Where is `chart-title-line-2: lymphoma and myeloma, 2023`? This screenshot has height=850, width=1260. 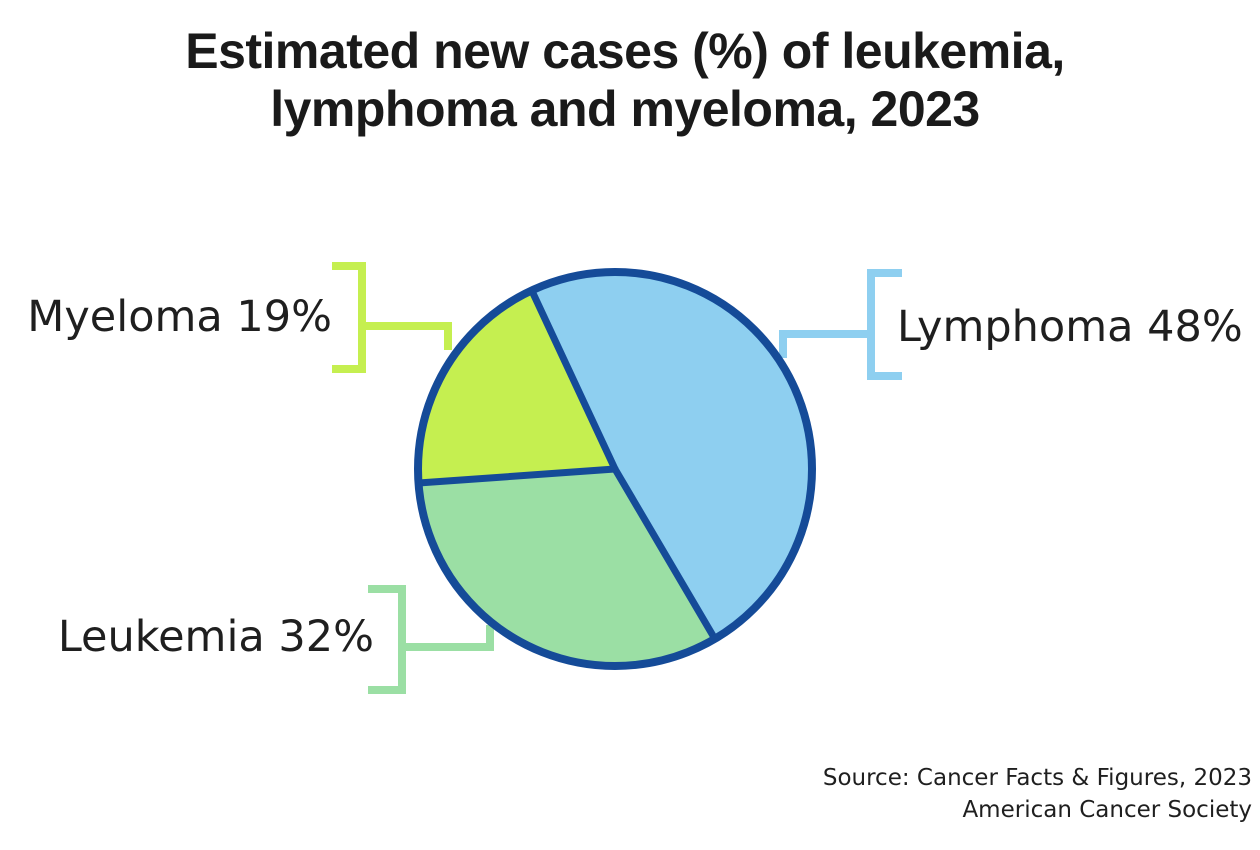
chart-title-line-2: lymphoma and myeloma, 2023 is located at coordinates (625, 109).